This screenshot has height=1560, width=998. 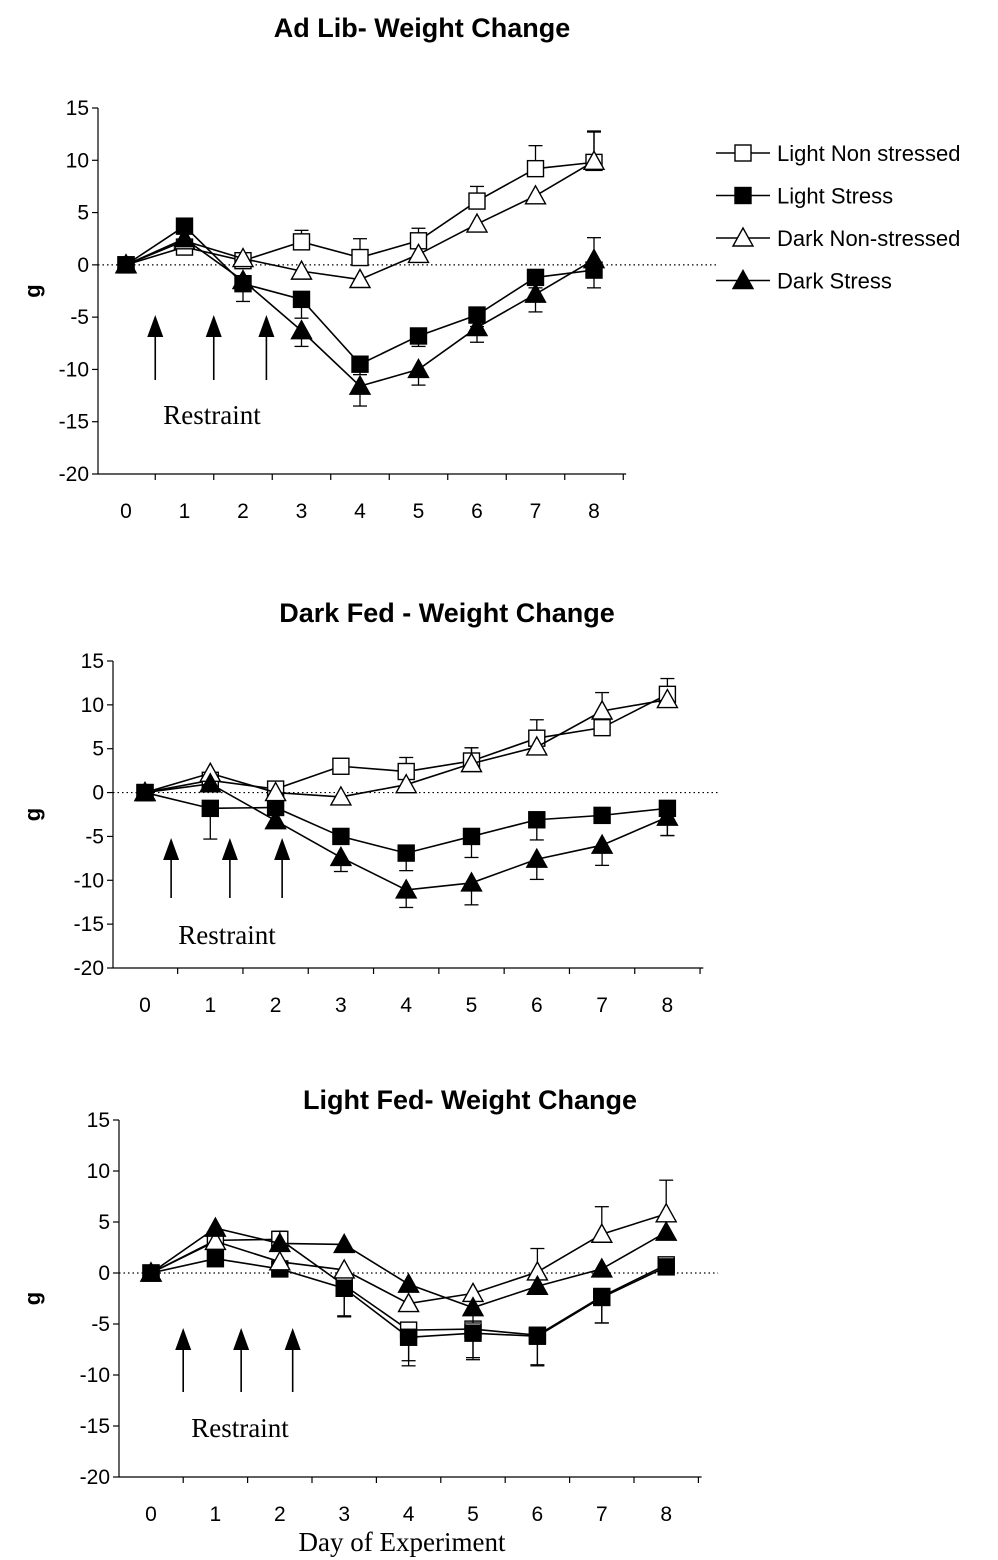 What do you see at coordinates (402, 1542) in the screenshot?
I see `x-axis-label: Day of Experiment` at bounding box center [402, 1542].